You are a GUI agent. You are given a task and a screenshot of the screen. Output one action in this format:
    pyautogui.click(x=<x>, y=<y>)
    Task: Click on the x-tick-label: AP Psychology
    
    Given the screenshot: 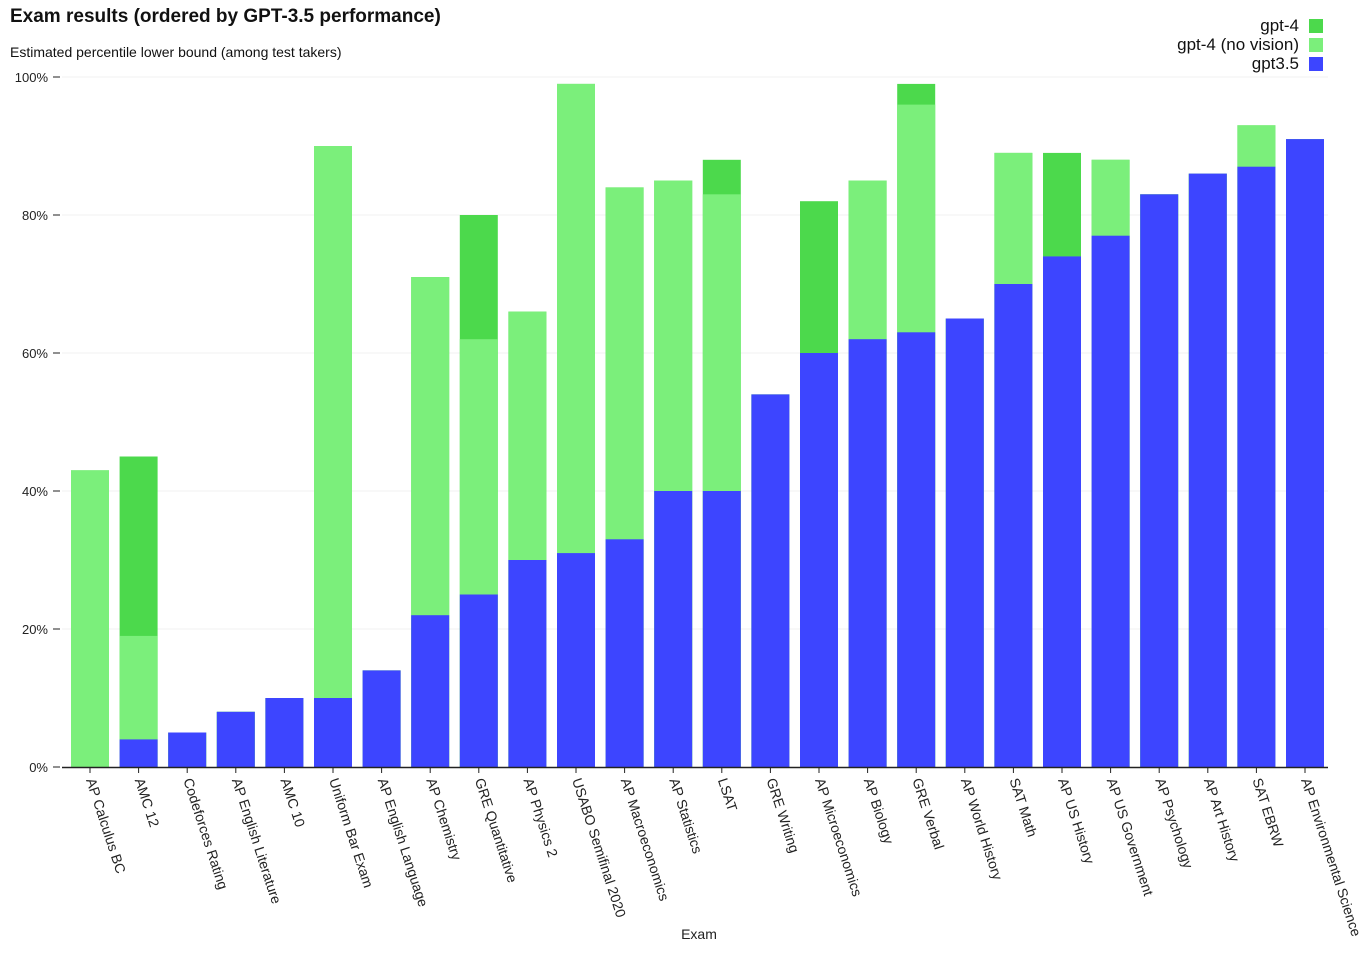 What is the action you would take?
    pyautogui.click(x=1174, y=823)
    